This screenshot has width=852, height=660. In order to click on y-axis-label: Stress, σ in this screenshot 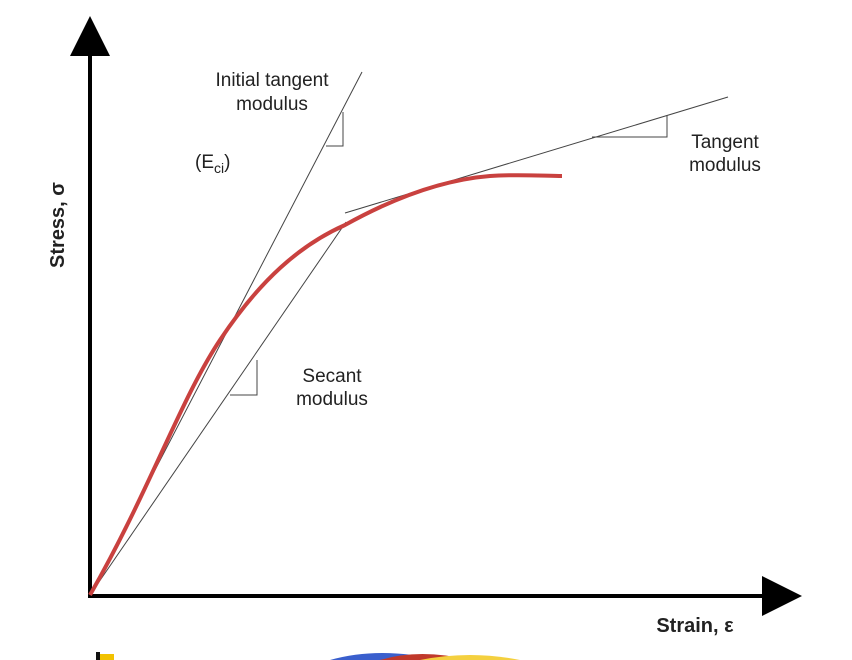, I will do `click(58, 225)`.